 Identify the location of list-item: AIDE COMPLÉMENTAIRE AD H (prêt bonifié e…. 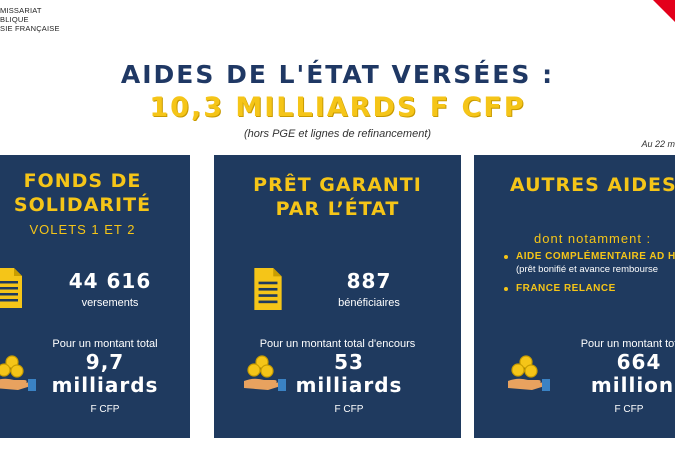
(589, 263).